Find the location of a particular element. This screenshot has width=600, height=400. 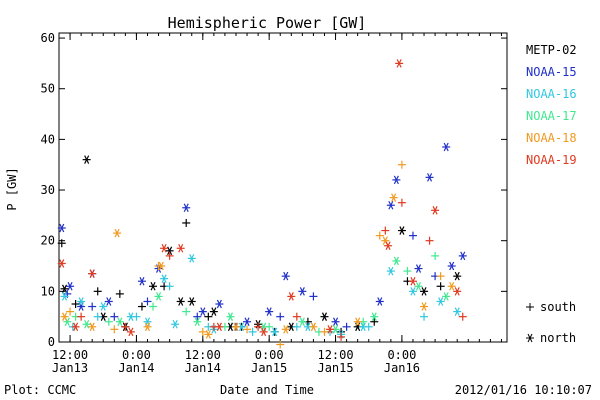

x-tick-date-label: Jan16 is located at coordinates (402, 368).